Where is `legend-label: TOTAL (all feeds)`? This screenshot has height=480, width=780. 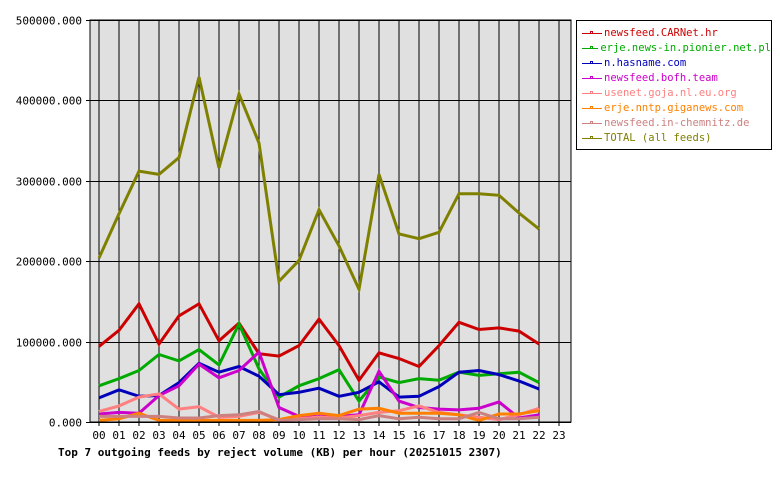
legend-label: TOTAL (all feeds) is located at coordinates (658, 137).